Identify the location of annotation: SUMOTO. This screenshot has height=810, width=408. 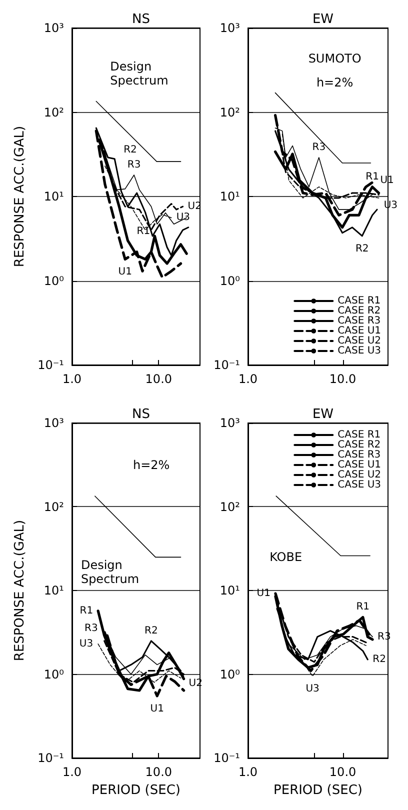
(335, 58).